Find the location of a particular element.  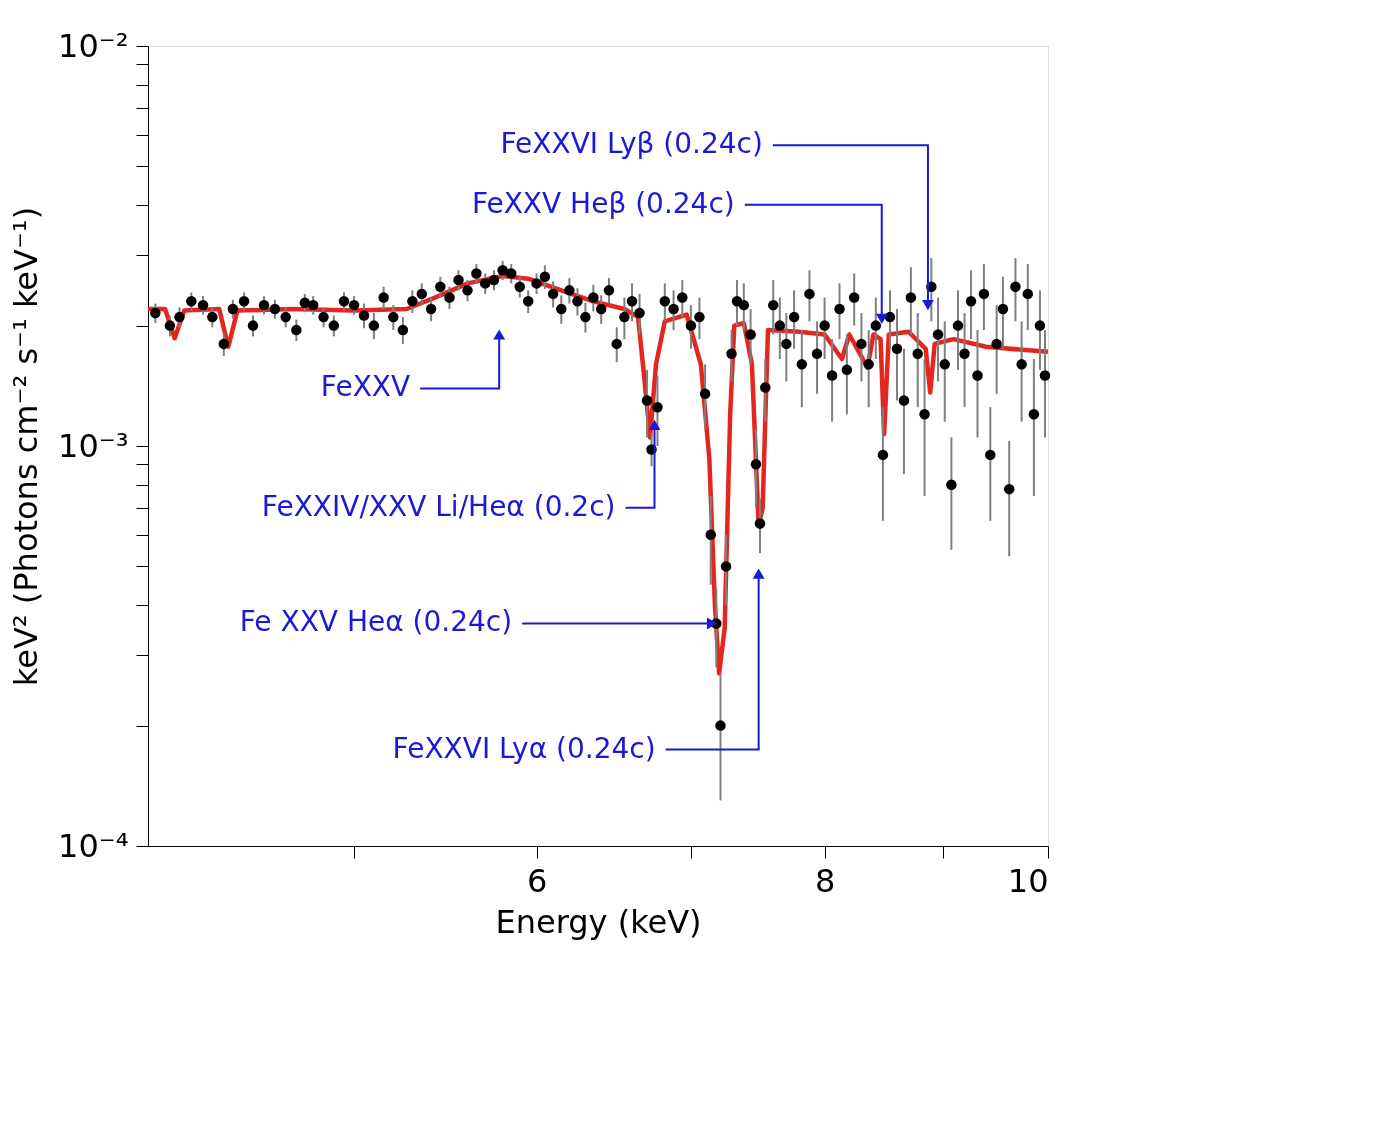

annotation: FeXXV Heβ (0.24c) is located at coordinates (603, 203).